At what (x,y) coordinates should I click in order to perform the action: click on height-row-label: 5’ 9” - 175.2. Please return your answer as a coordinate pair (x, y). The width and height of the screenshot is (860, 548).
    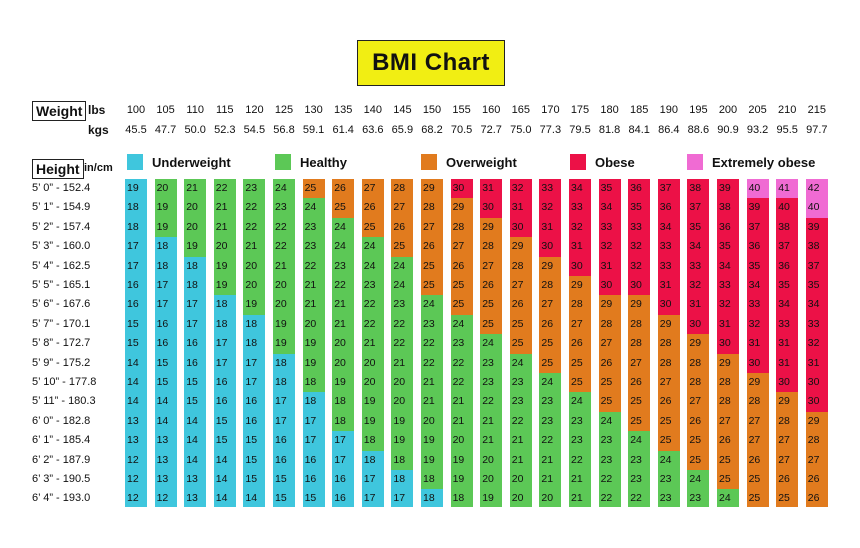
    Looking at the image, I should click on (61, 362).